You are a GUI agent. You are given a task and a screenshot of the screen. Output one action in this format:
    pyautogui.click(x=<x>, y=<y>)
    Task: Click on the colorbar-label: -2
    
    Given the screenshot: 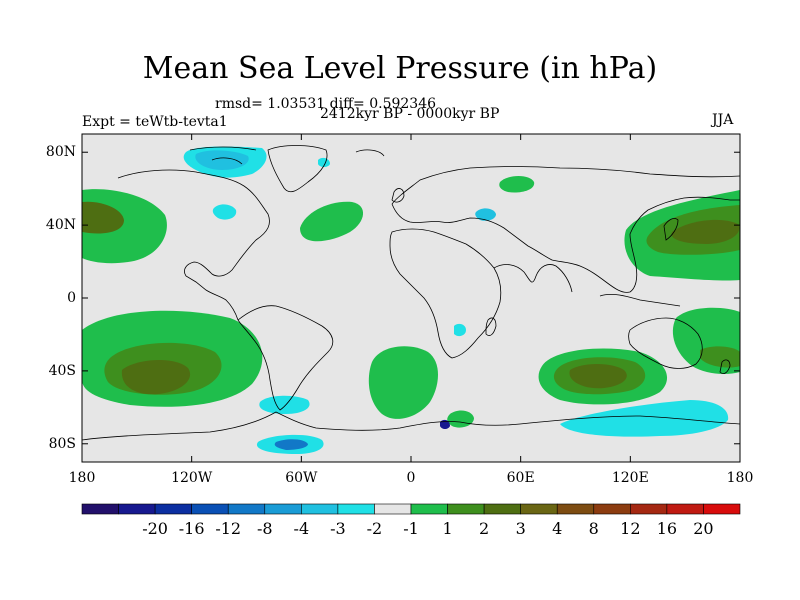 What is the action you would take?
    pyautogui.click(x=374, y=528)
    